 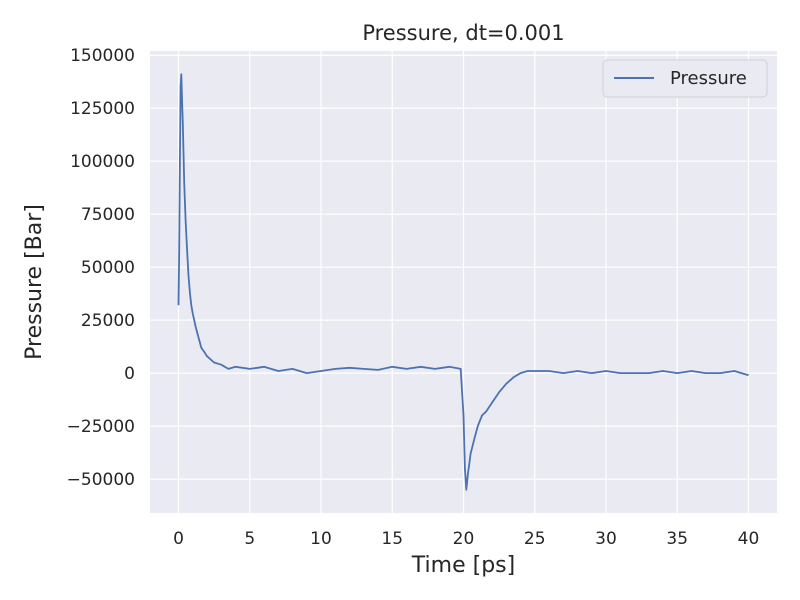 I want to click on y-tick-label: 100000, so click(x=102, y=162).